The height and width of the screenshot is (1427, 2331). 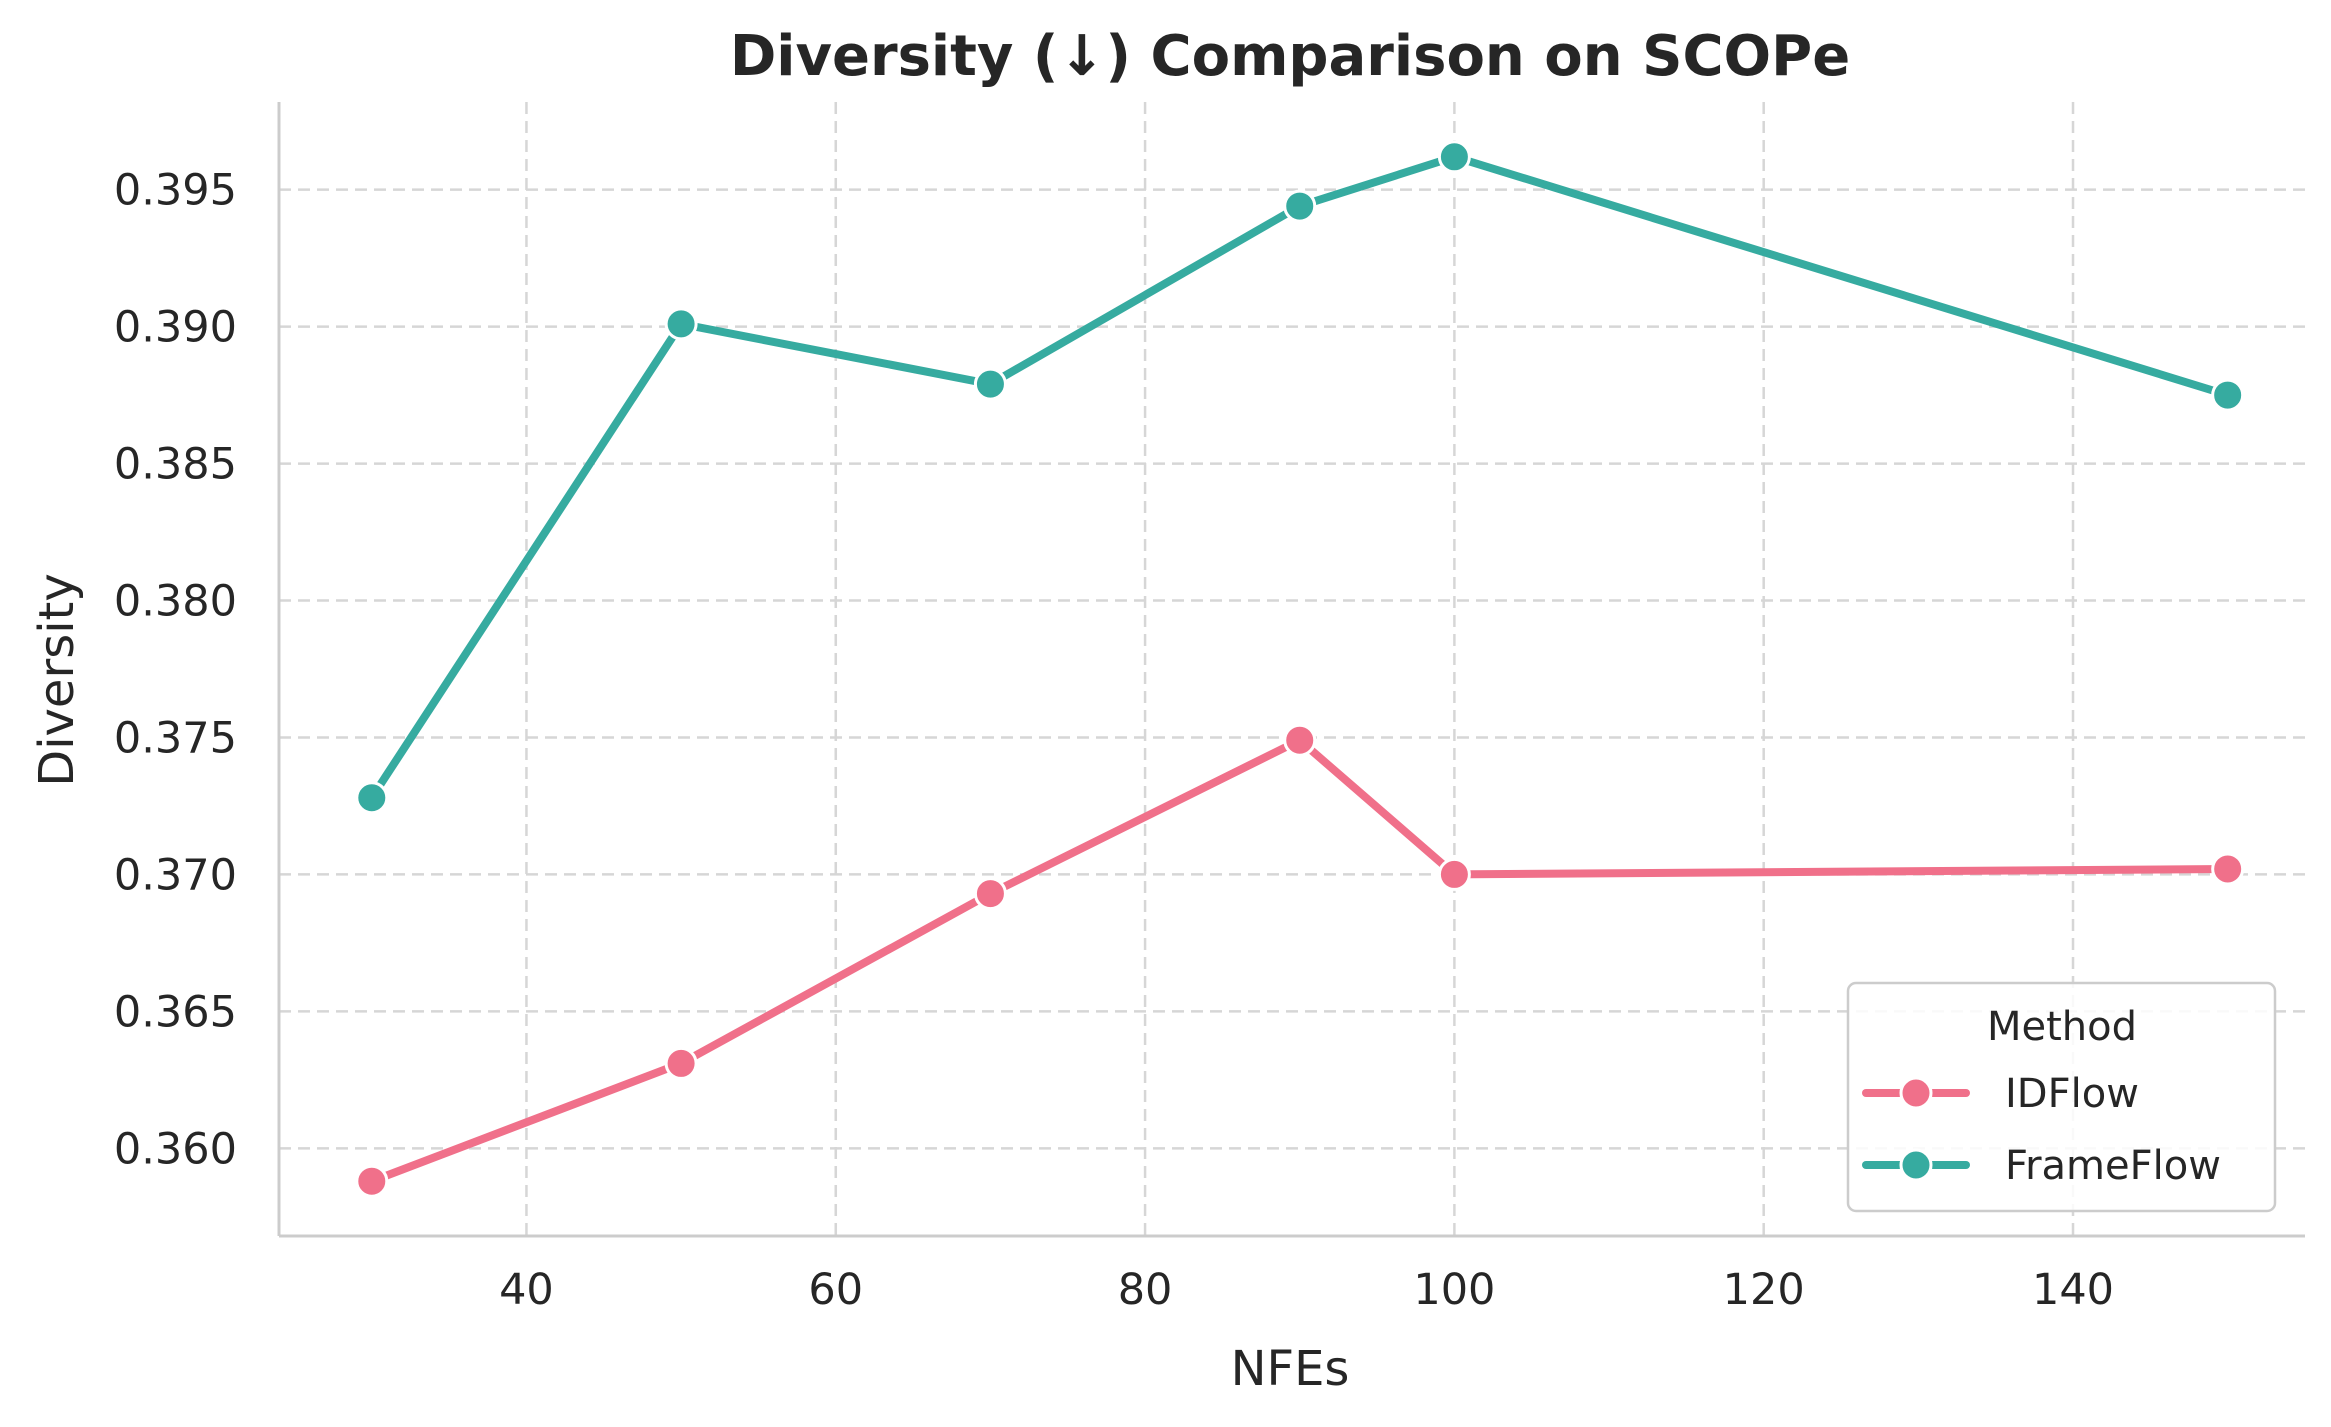 What do you see at coordinates (1145, 1290) in the screenshot?
I see `x-tick-label: 80` at bounding box center [1145, 1290].